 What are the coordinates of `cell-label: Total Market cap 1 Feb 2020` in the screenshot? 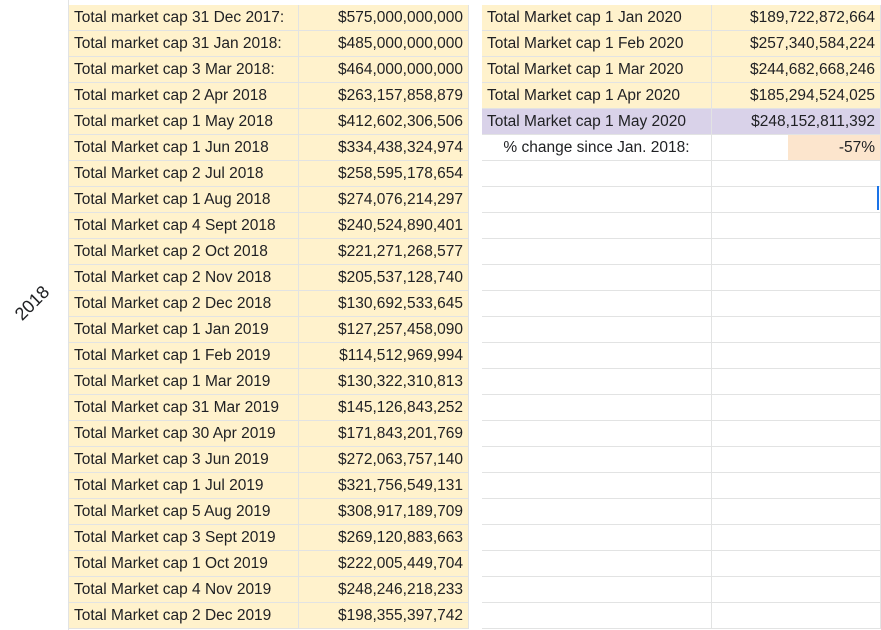 It's located at (597, 44).